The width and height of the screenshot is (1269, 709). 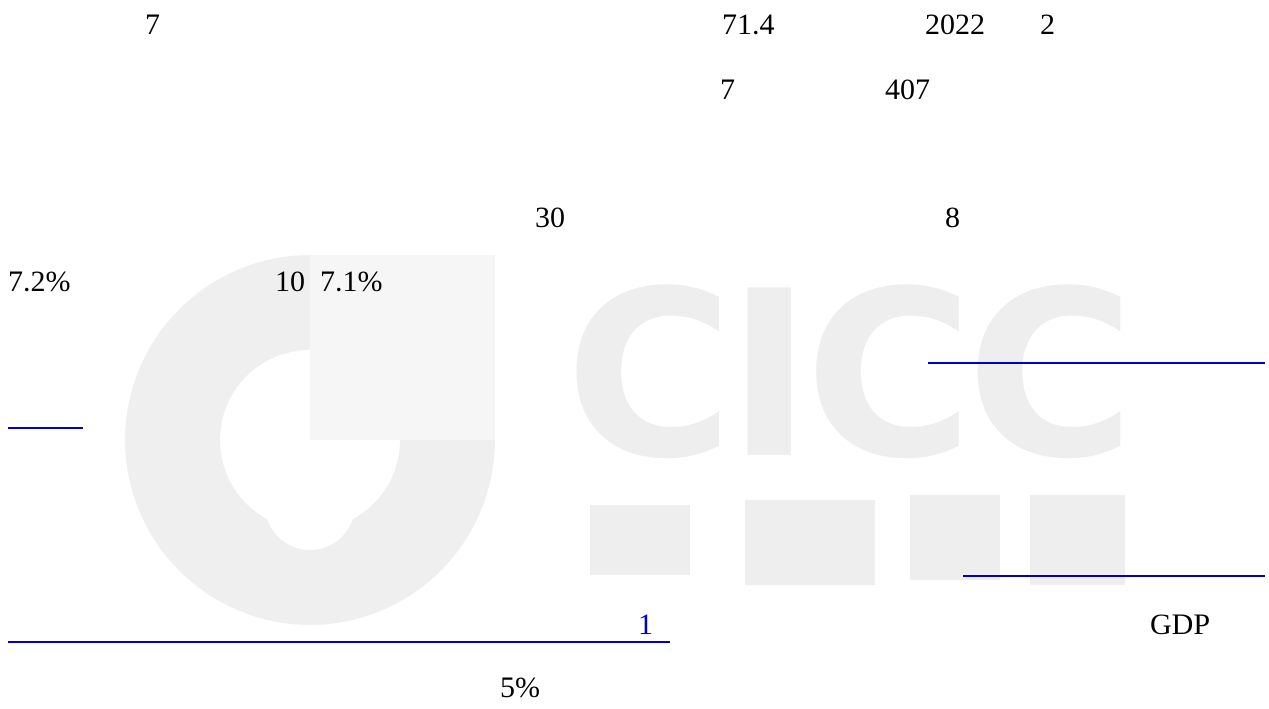 I want to click on text: 2022, so click(x=955, y=24).